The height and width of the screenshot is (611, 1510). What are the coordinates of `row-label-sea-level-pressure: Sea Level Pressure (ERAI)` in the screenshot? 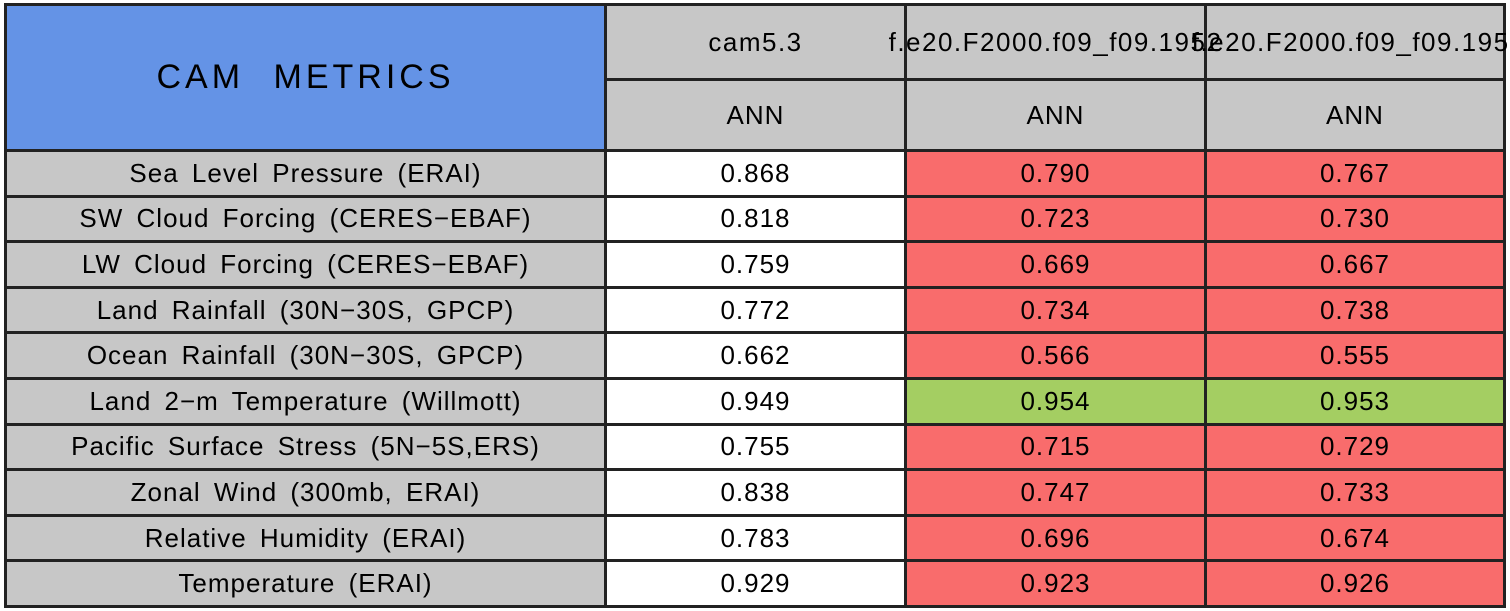 It's located at (305, 173).